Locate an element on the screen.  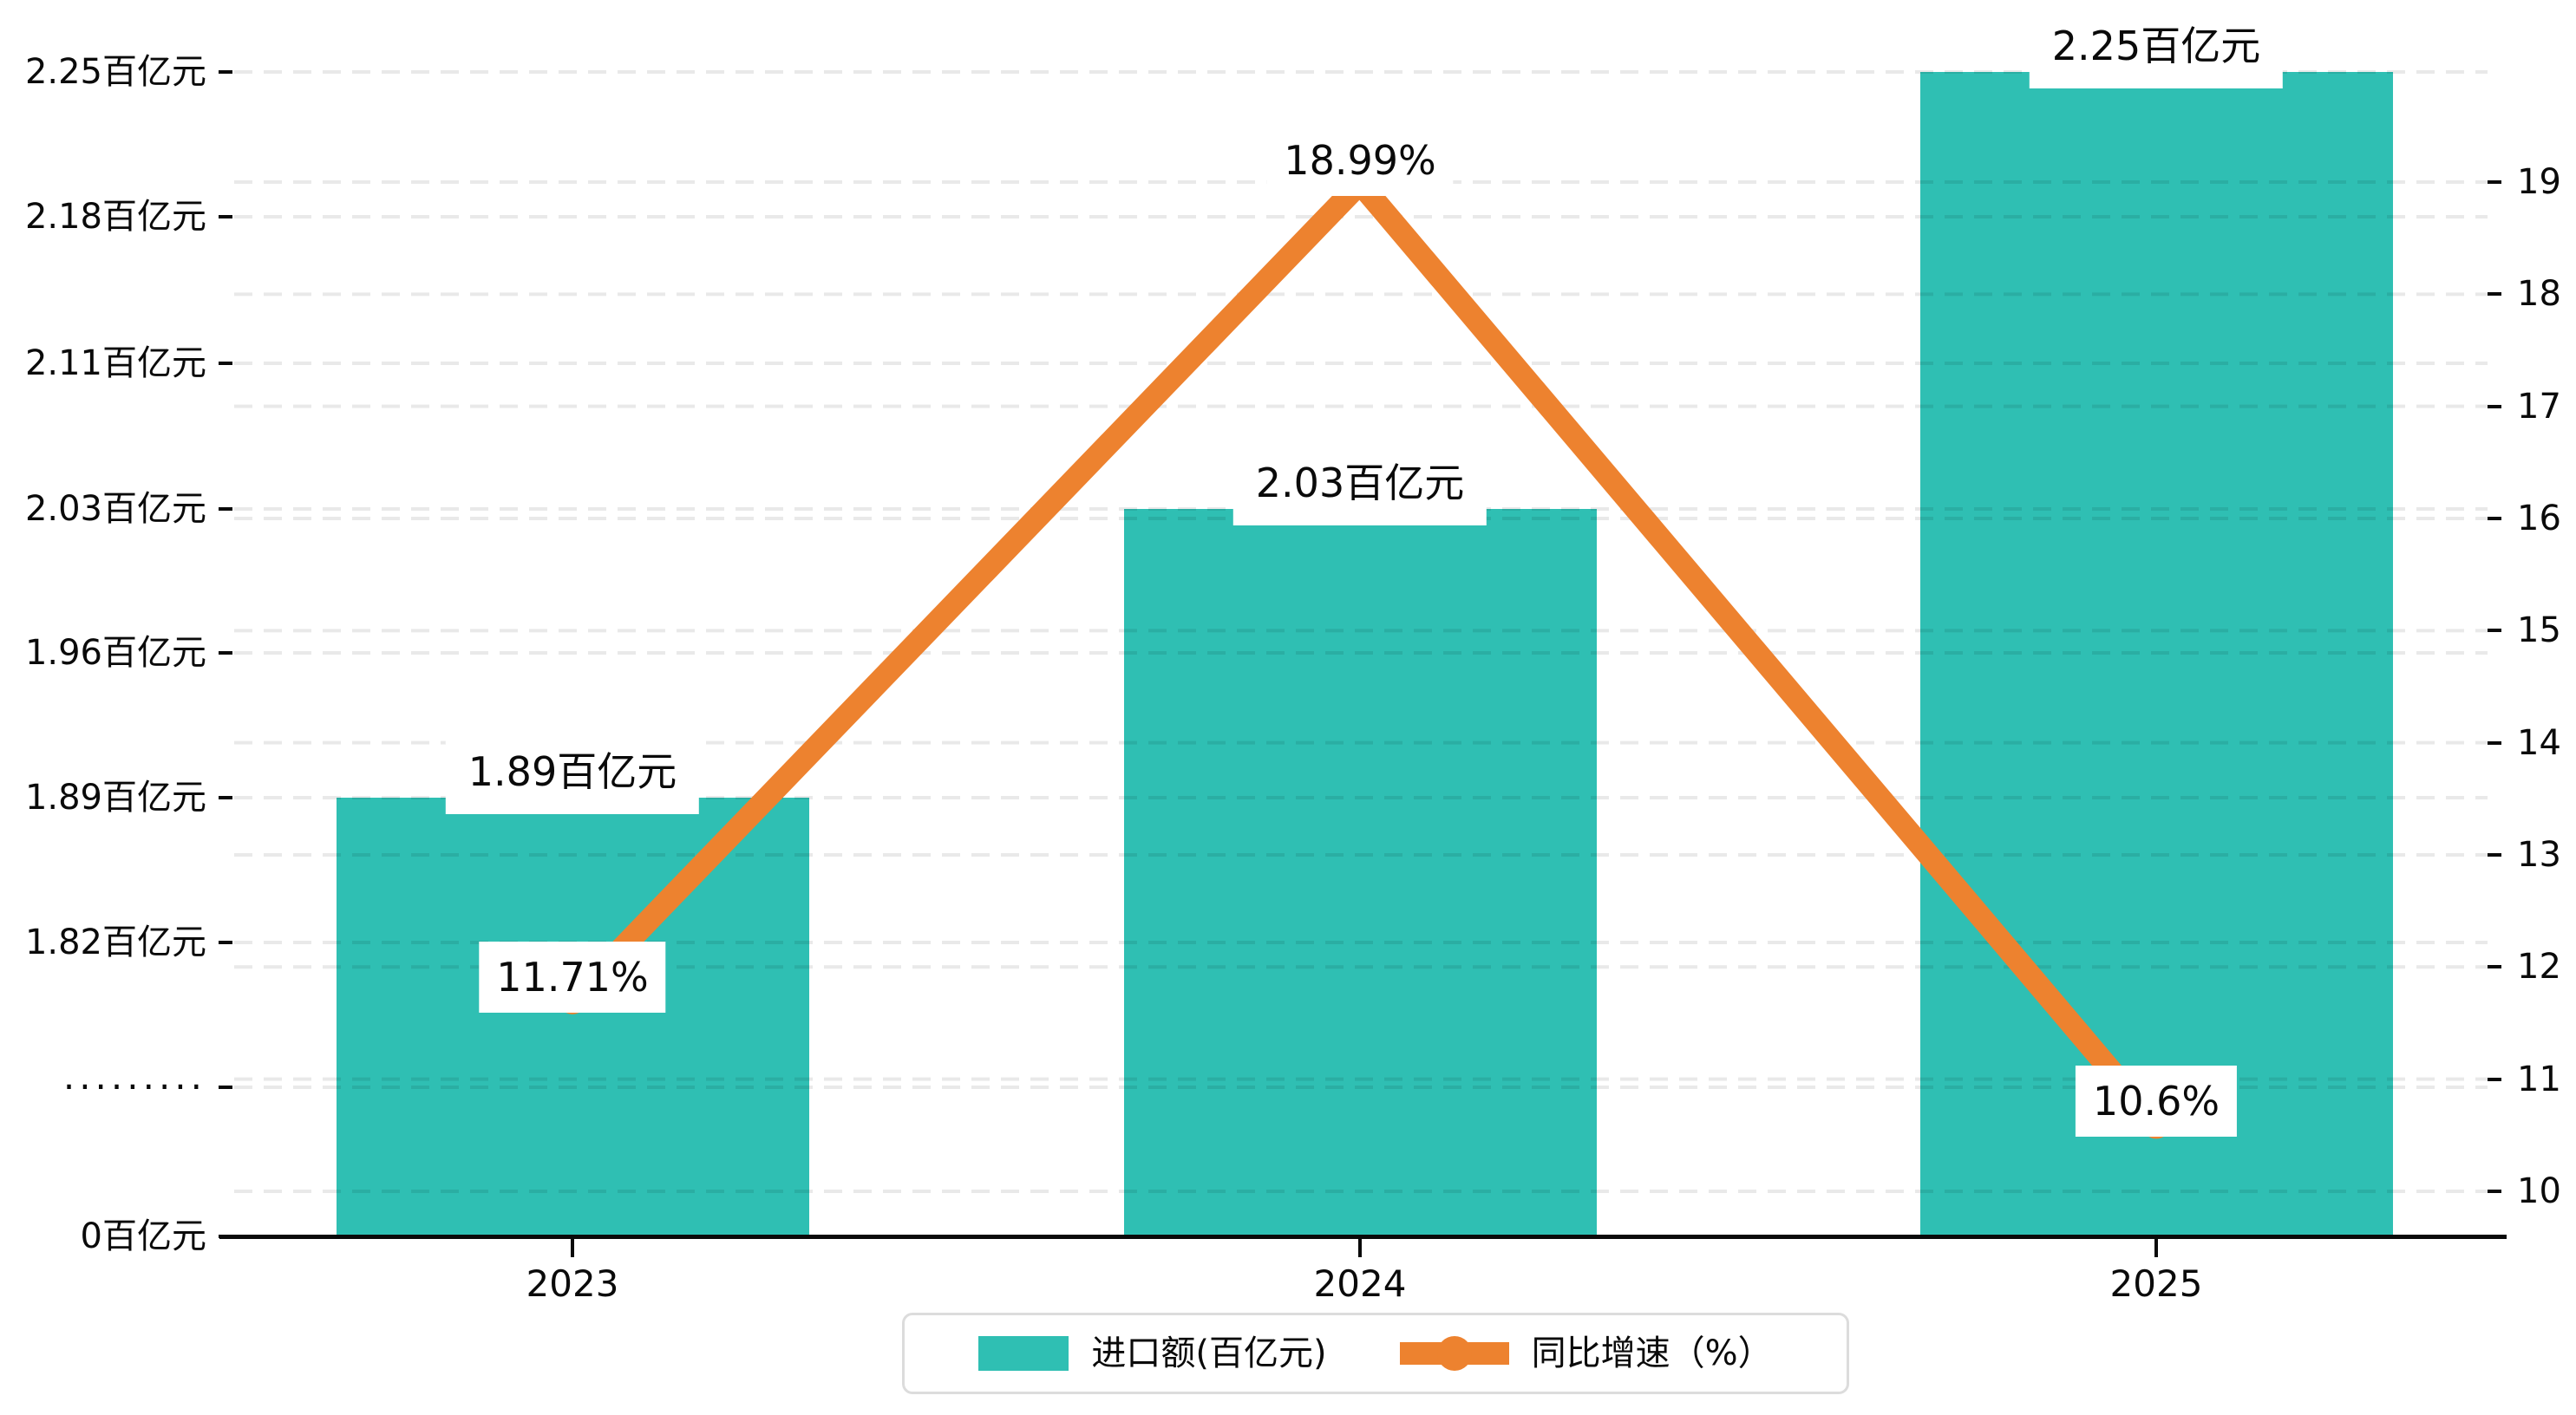
left-axis-tick-label: 2.18百亿元 is located at coordinates (115, 217).